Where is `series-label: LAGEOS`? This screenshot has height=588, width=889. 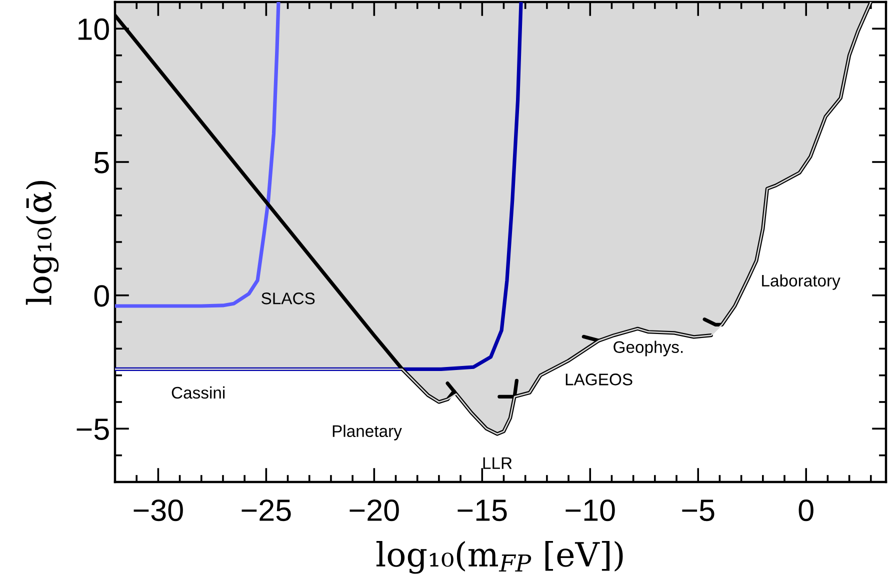 series-label: LAGEOS is located at coordinates (599, 380).